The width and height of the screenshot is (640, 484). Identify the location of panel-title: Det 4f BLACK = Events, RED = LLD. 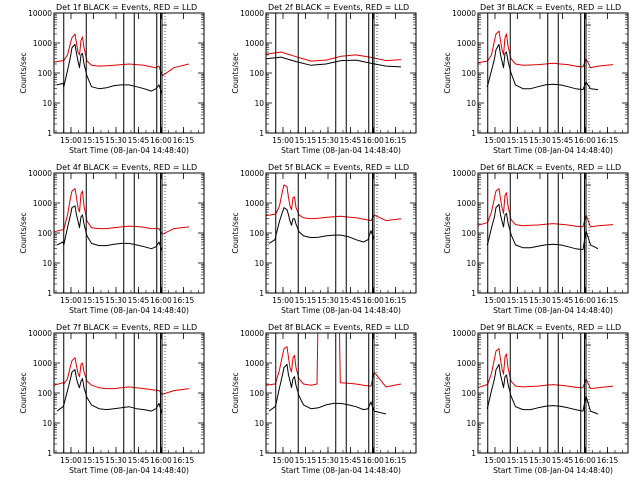
(126, 167).